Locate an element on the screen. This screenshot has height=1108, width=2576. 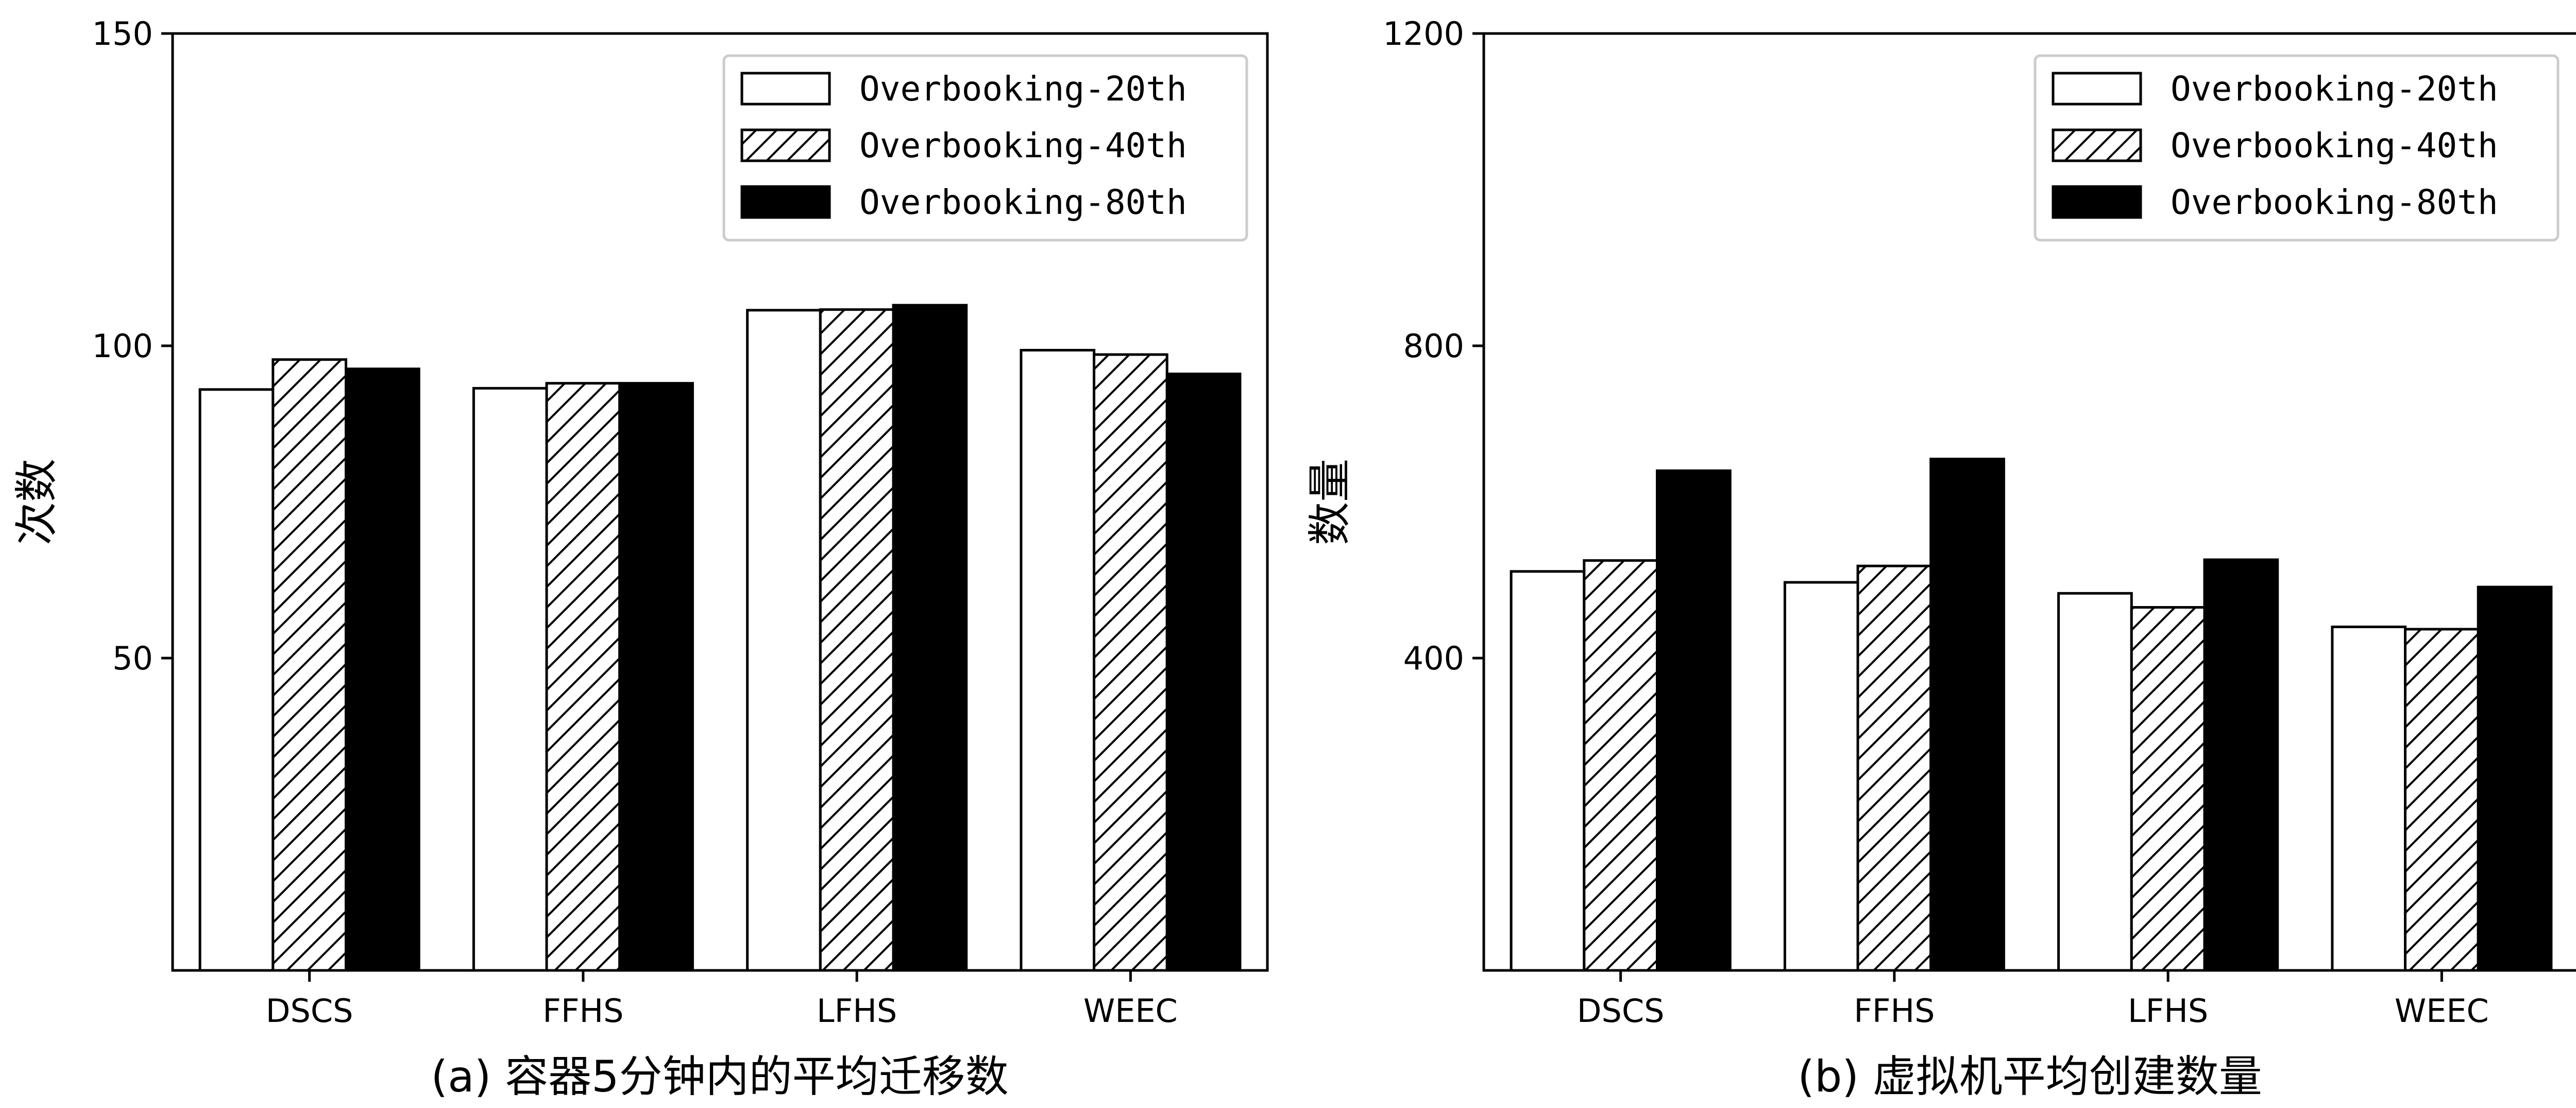
y-tick-label-a-50: 50 is located at coordinates (132, 659).